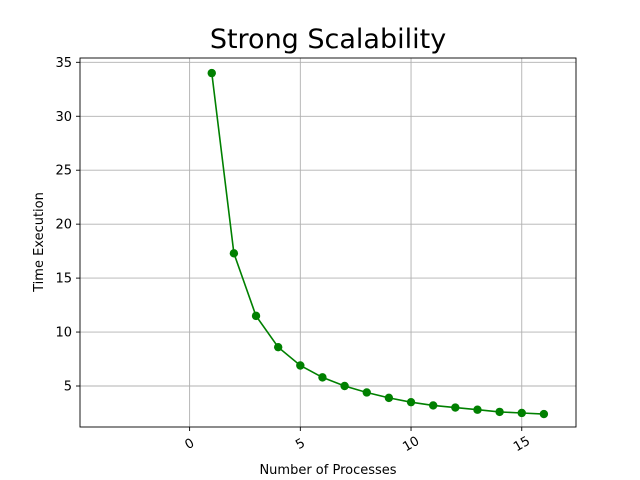 This screenshot has width=640, height=480. Describe the element at coordinates (63, 117) in the screenshot. I see `y-tick-label: 30` at that location.